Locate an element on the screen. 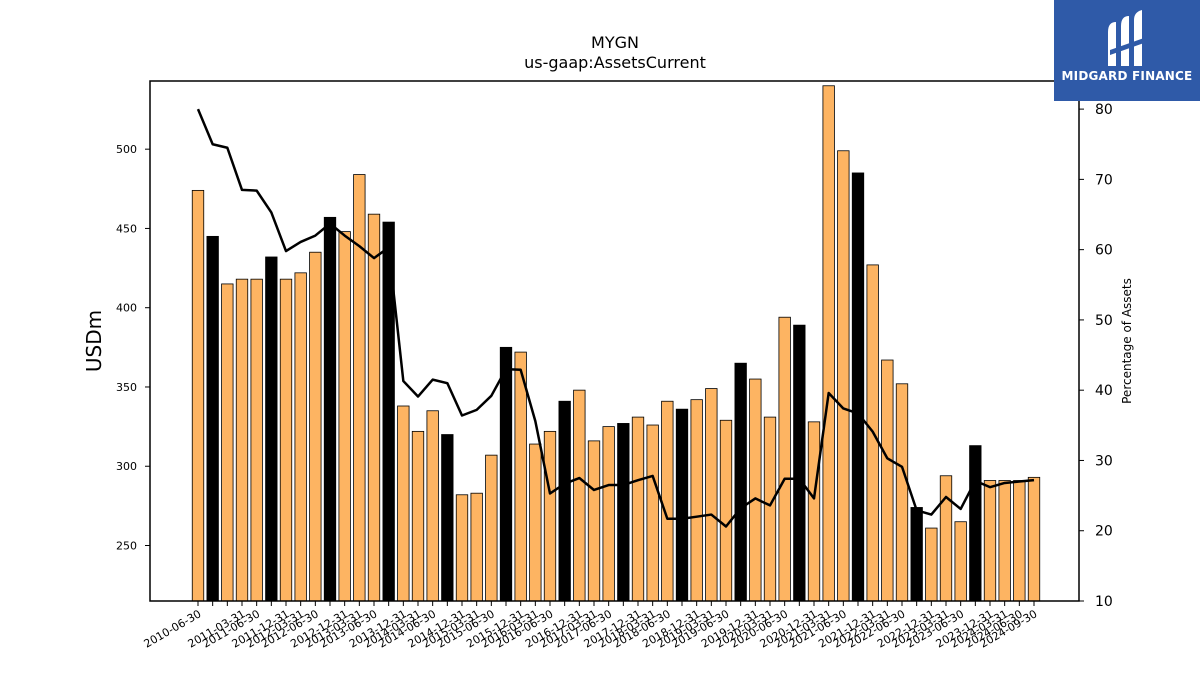 Image resolution: width=1200 pixels, height=675 pixels. logo-text: MIDGARD FINANCE is located at coordinates (1127, 76).